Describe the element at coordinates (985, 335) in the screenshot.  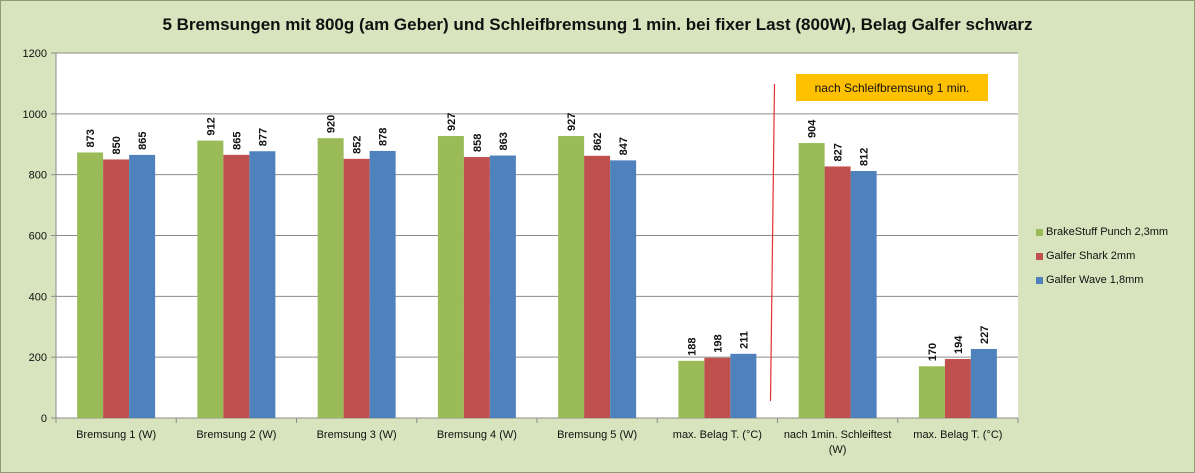
I see `data-label: 227` at that location.